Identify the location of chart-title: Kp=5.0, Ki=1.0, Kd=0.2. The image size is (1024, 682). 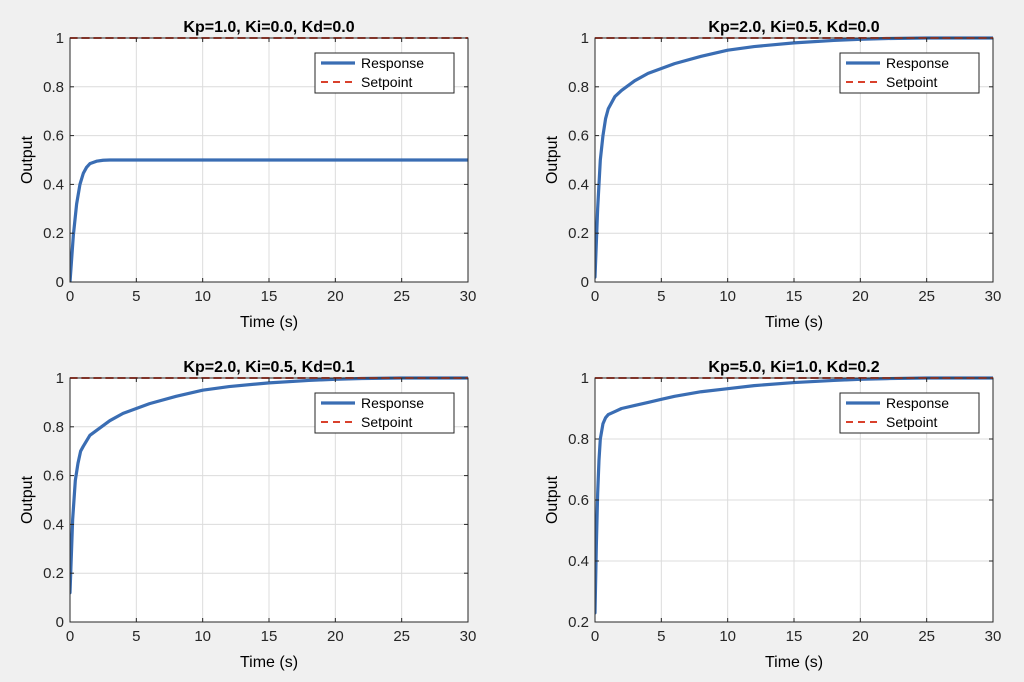
(793, 367).